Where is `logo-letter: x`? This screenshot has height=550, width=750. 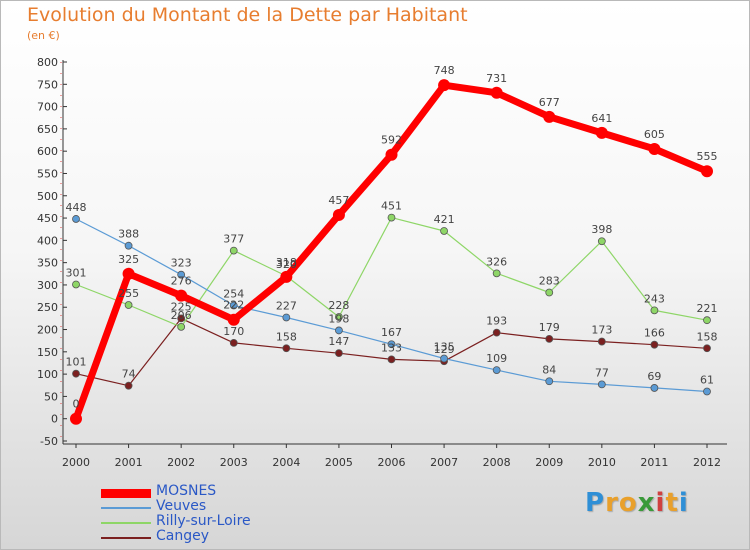
logo-letter: x is located at coordinates (646, 503).